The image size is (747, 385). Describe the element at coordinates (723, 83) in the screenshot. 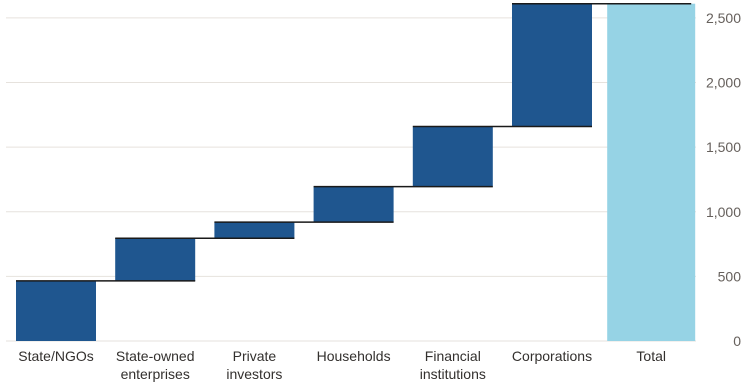

I see `y-tick-label: 2,000` at that location.